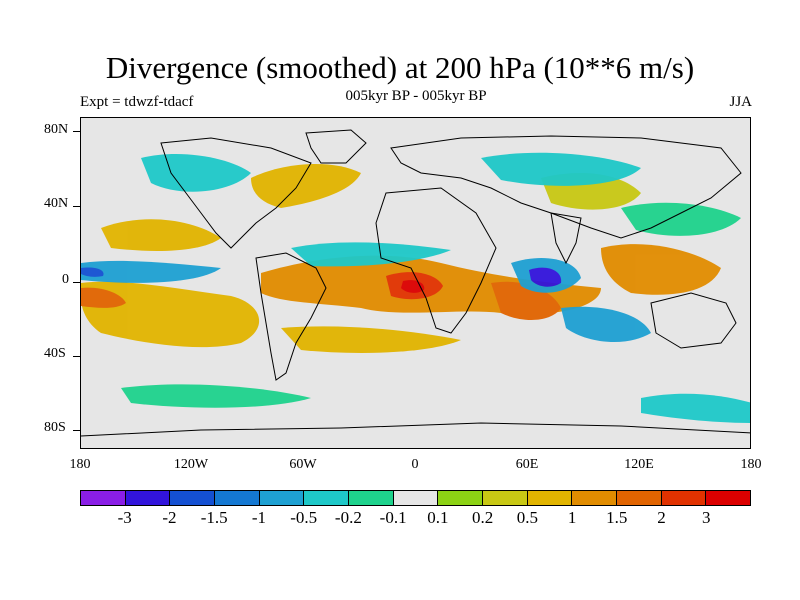 The width and height of the screenshot is (800, 600). What do you see at coordinates (527, 464) in the screenshot?
I see `lon-label-60e: 60E` at bounding box center [527, 464].